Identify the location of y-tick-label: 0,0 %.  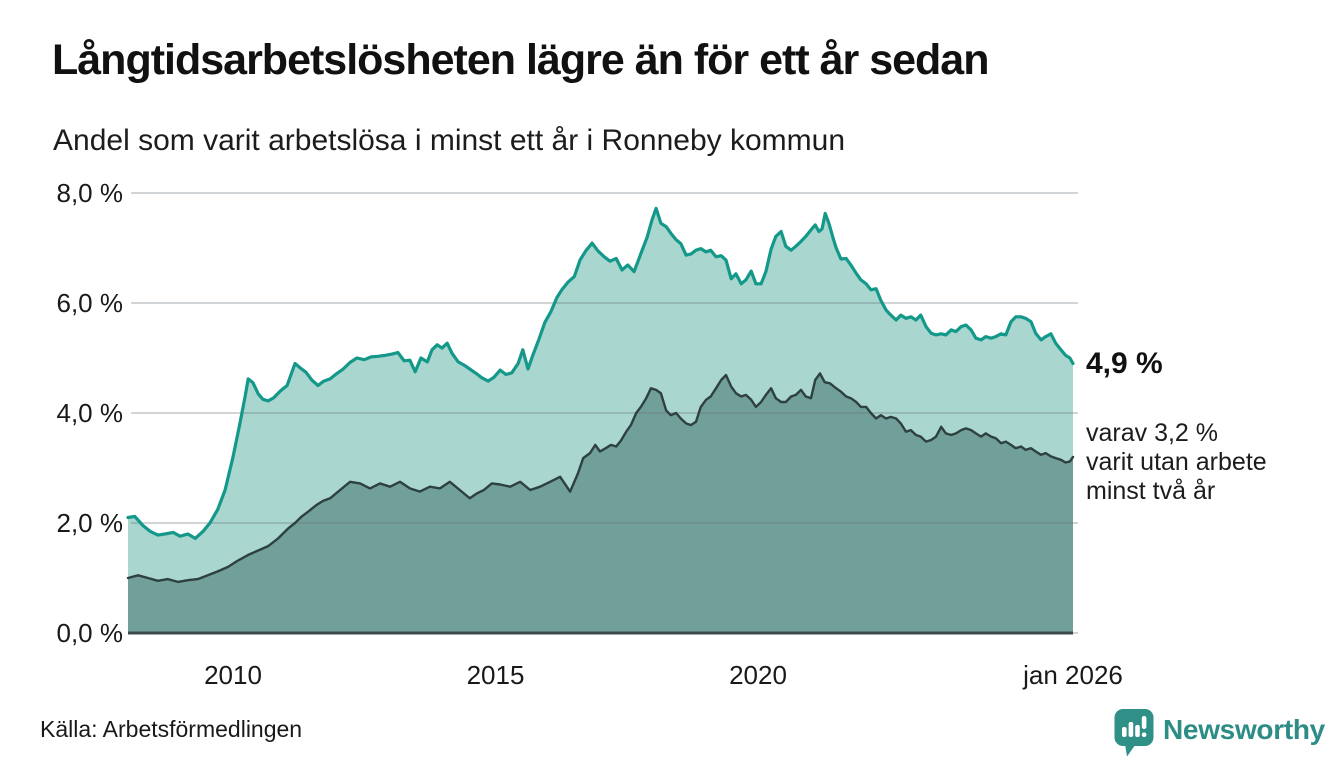
(90, 633).